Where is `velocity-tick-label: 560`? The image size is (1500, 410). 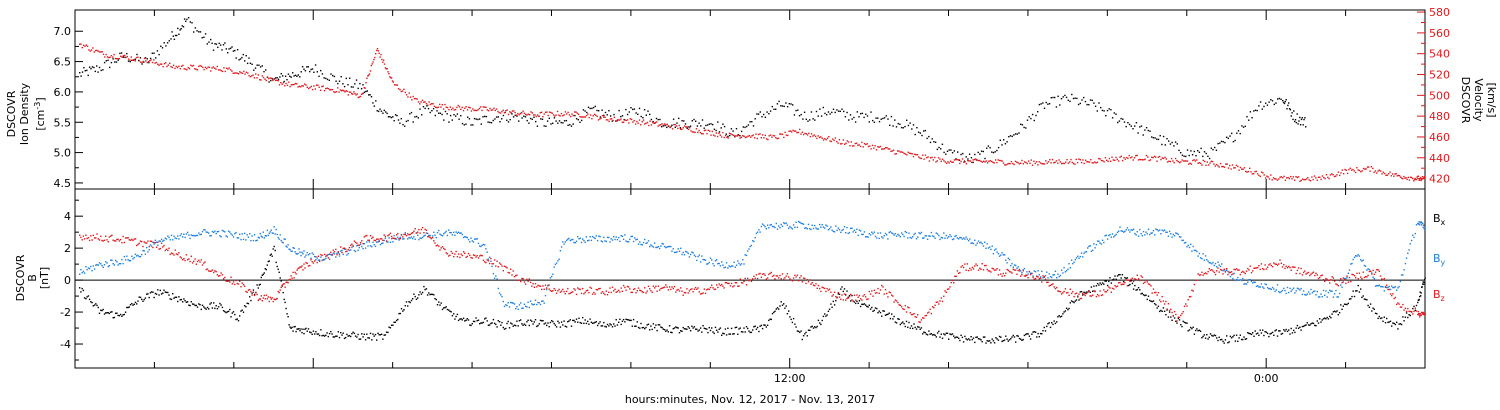
velocity-tick-label: 560 is located at coordinates (1439, 33).